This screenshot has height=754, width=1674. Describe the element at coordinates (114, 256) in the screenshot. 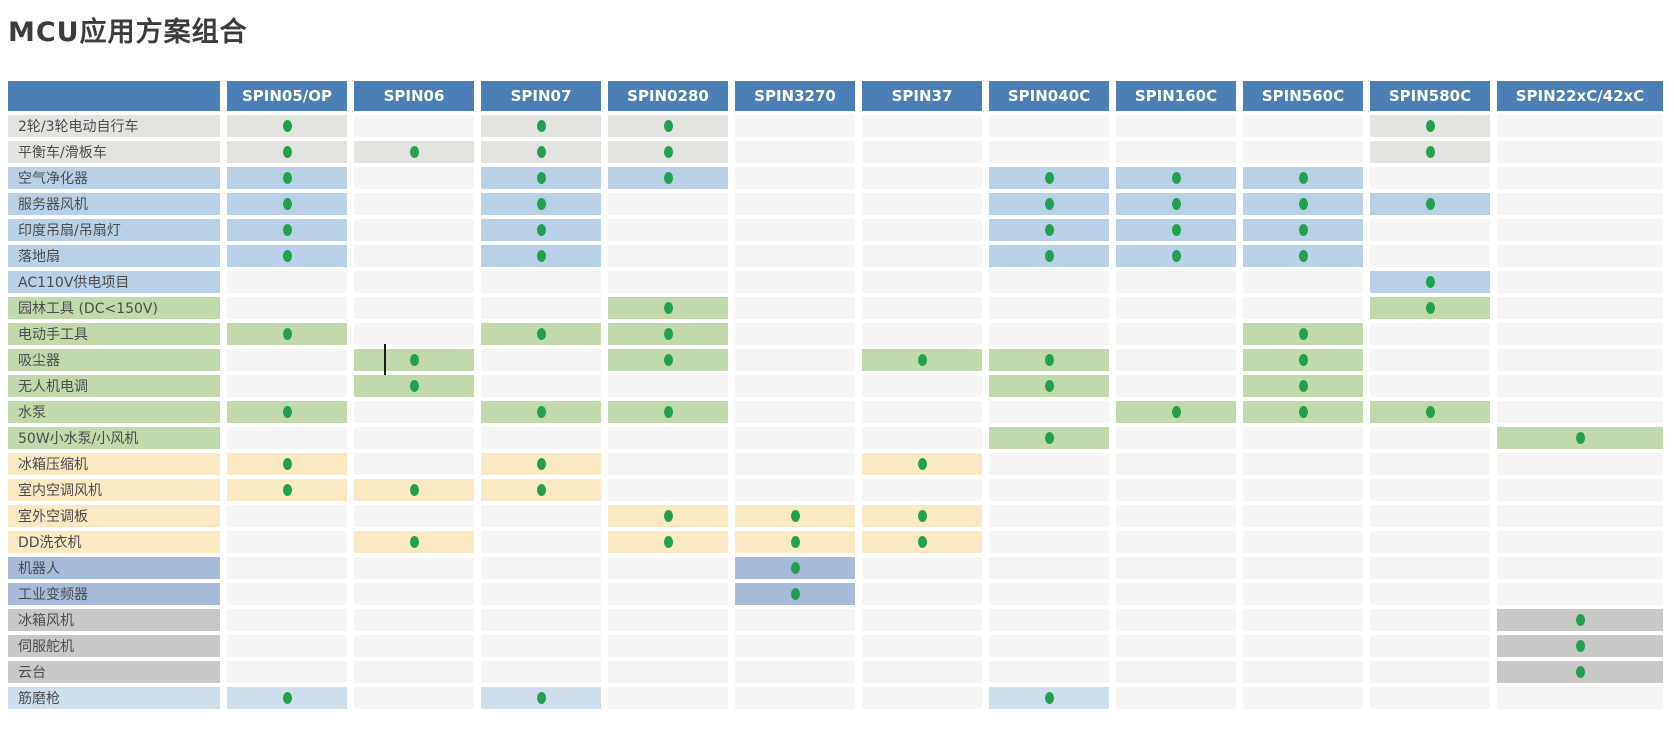

I see `row-label: 落地扇` at that location.